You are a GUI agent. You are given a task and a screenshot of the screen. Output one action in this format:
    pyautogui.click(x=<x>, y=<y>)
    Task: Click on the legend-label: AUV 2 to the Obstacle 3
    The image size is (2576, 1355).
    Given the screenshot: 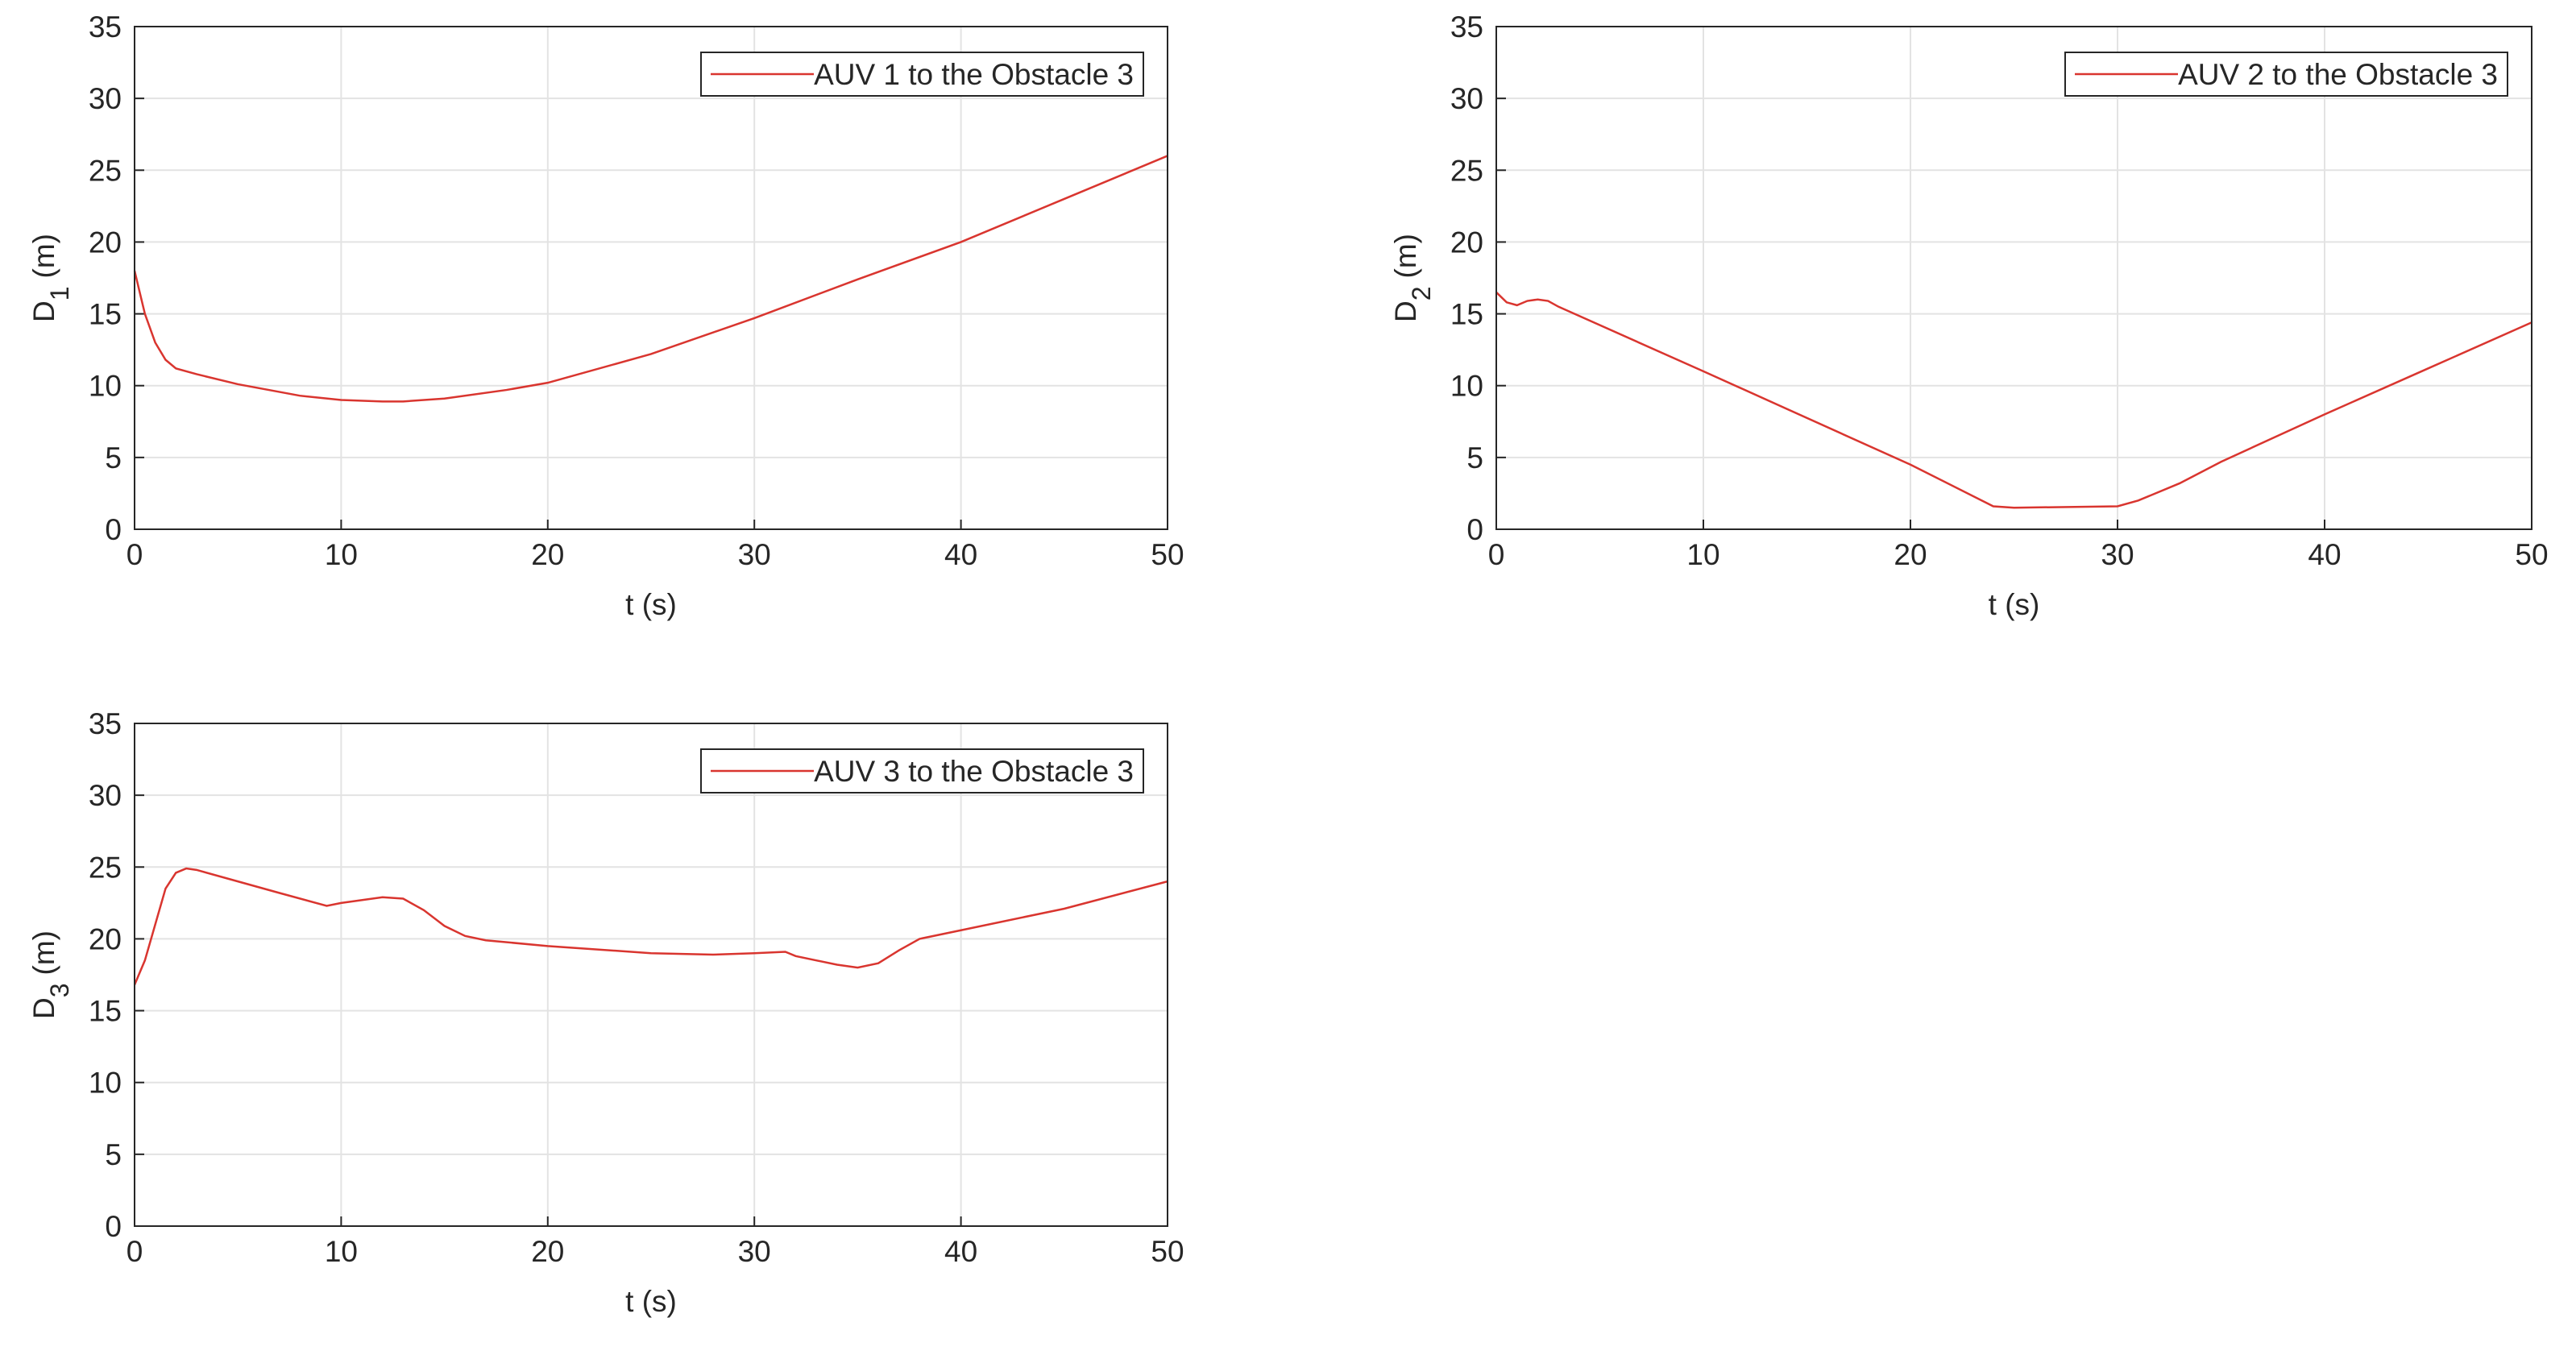 What is the action you would take?
    pyautogui.click(x=2338, y=75)
    